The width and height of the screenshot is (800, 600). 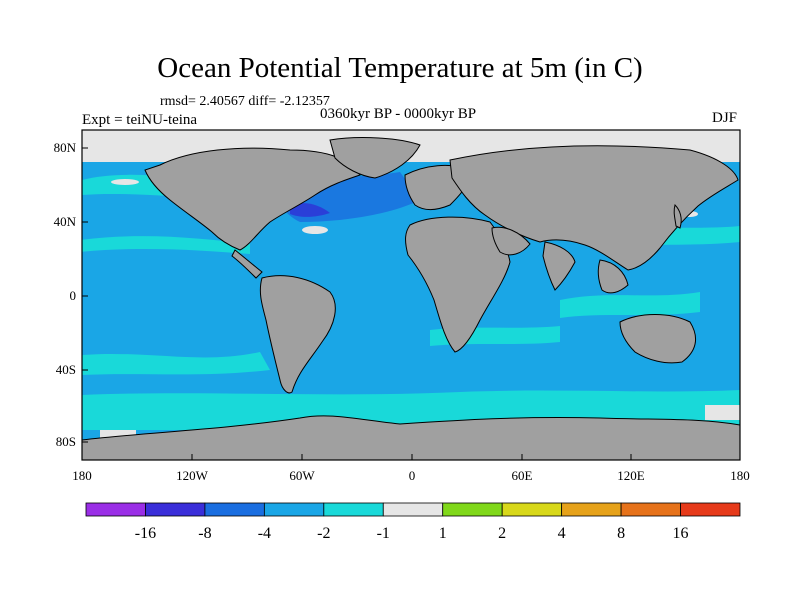 I want to click on lon-tick-label: 120W, so click(x=192, y=475).